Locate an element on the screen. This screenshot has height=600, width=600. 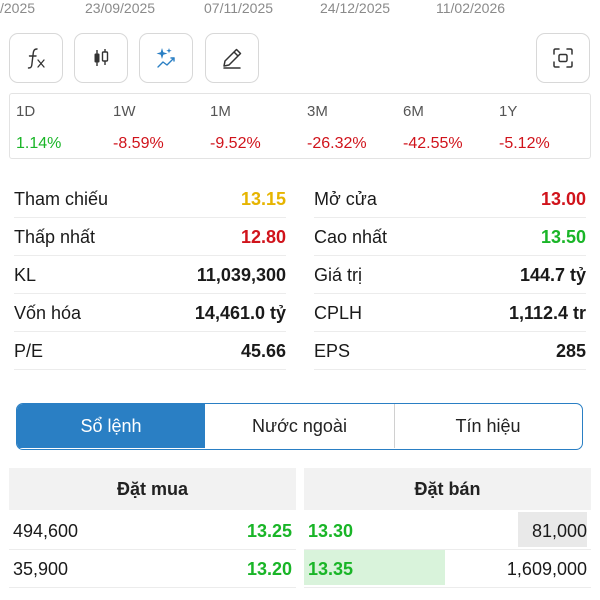
stat-value: 11,039,300 is located at coordinates (241, 275).